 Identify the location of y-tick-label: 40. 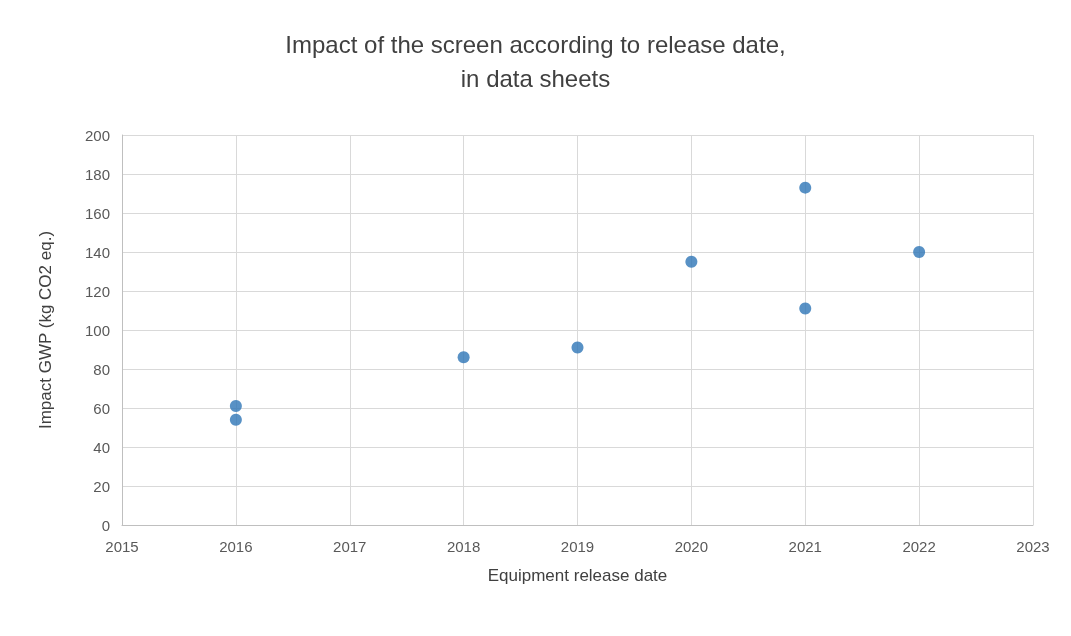
(101, 447).